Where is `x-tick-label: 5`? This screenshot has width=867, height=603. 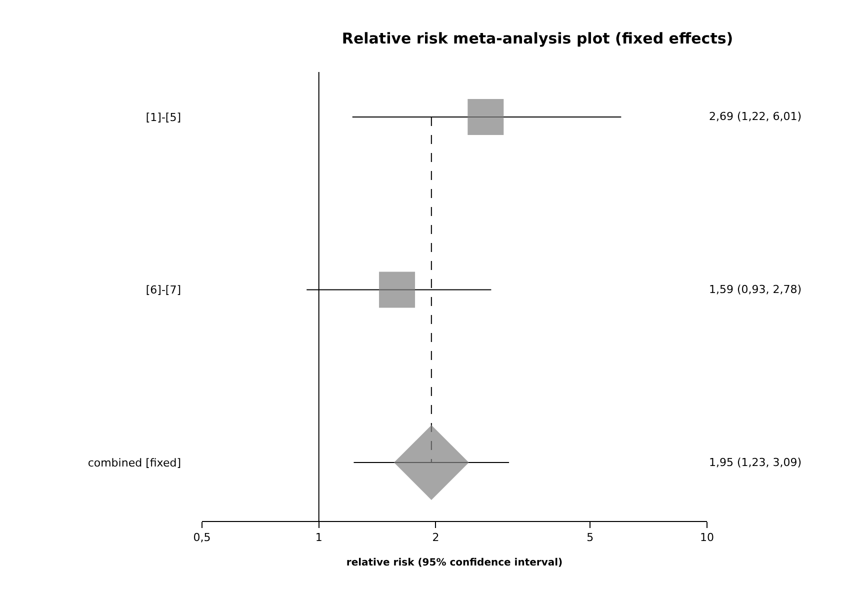 x-tick-label: 5 is located at coordinates (590, 537).